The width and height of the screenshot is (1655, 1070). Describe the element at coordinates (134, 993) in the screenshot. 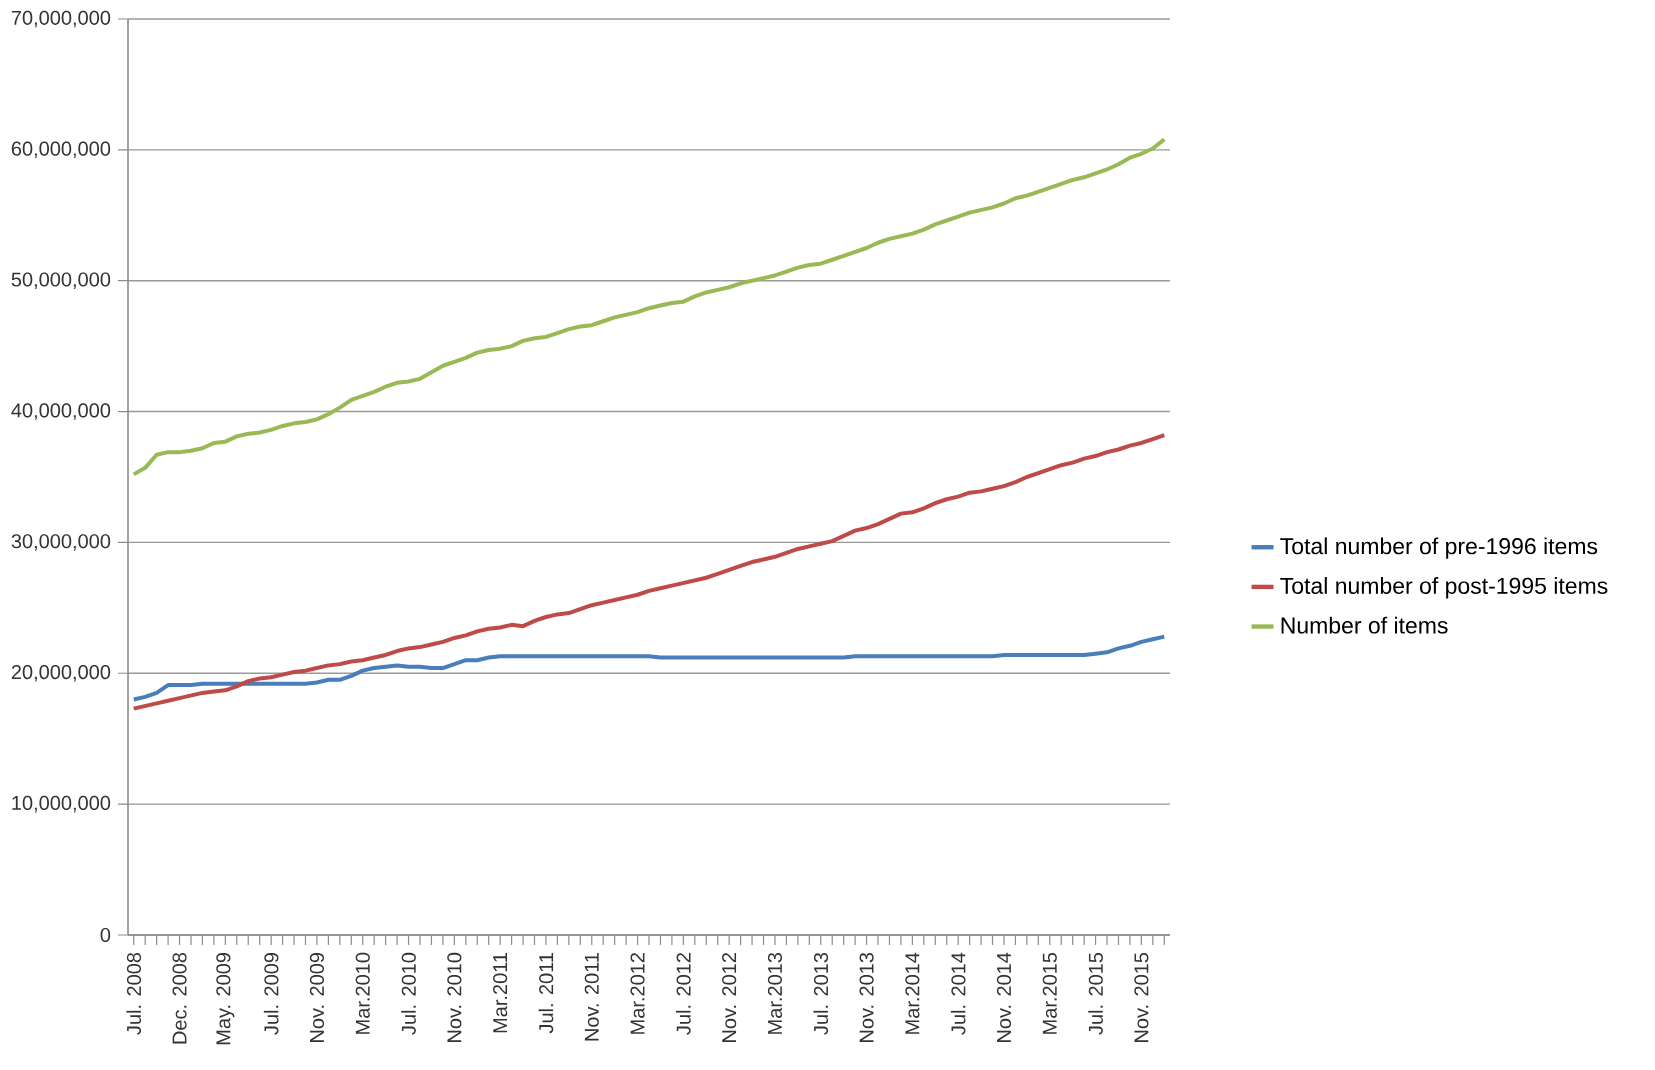

I see `x-tick-label: Jul. 2008` at that location.